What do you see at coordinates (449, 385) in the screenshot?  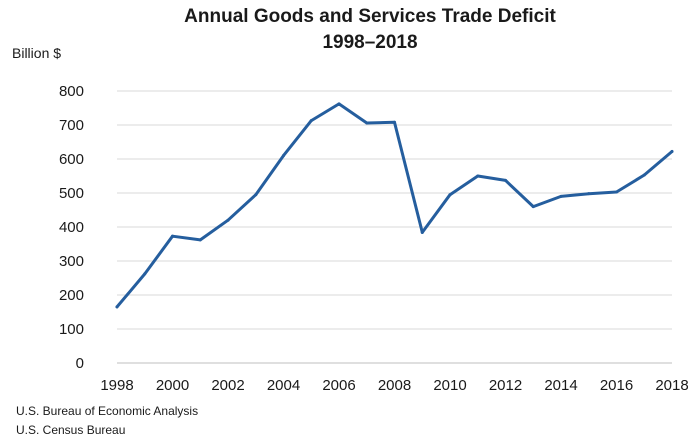 I see `x-tick-label: 2010` at bounding box center [449, 385].